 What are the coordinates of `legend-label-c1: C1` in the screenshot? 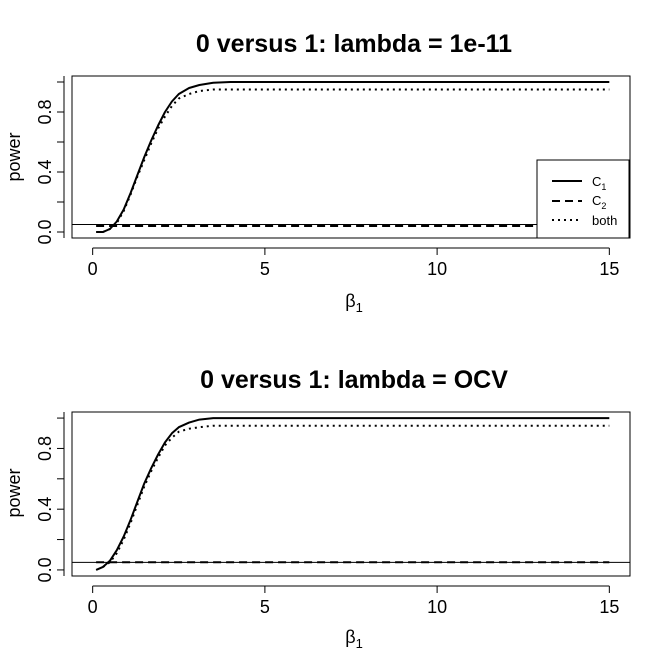 It's located at (599, 183).